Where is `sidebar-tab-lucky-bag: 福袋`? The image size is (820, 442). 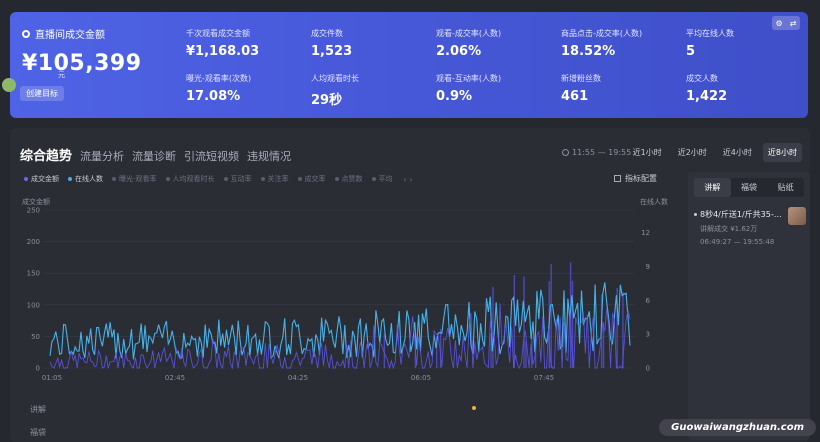
sidebar-tab-lucky-bag: 福袋 is located at coordinates (749, 187).